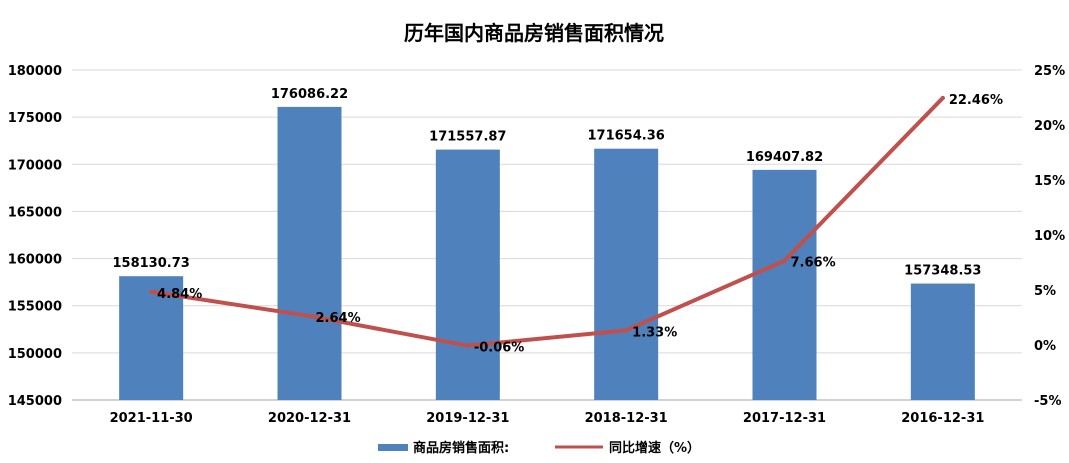 This screenshot has height=463, width=1069. I want to click on y-tick-label: 175000, so click(35, 118).